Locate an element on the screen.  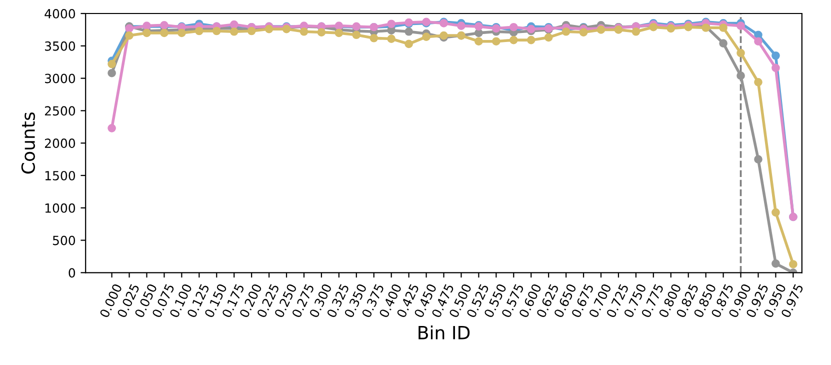
y-tick-label: 2500 is located at coordinates (60, 111).